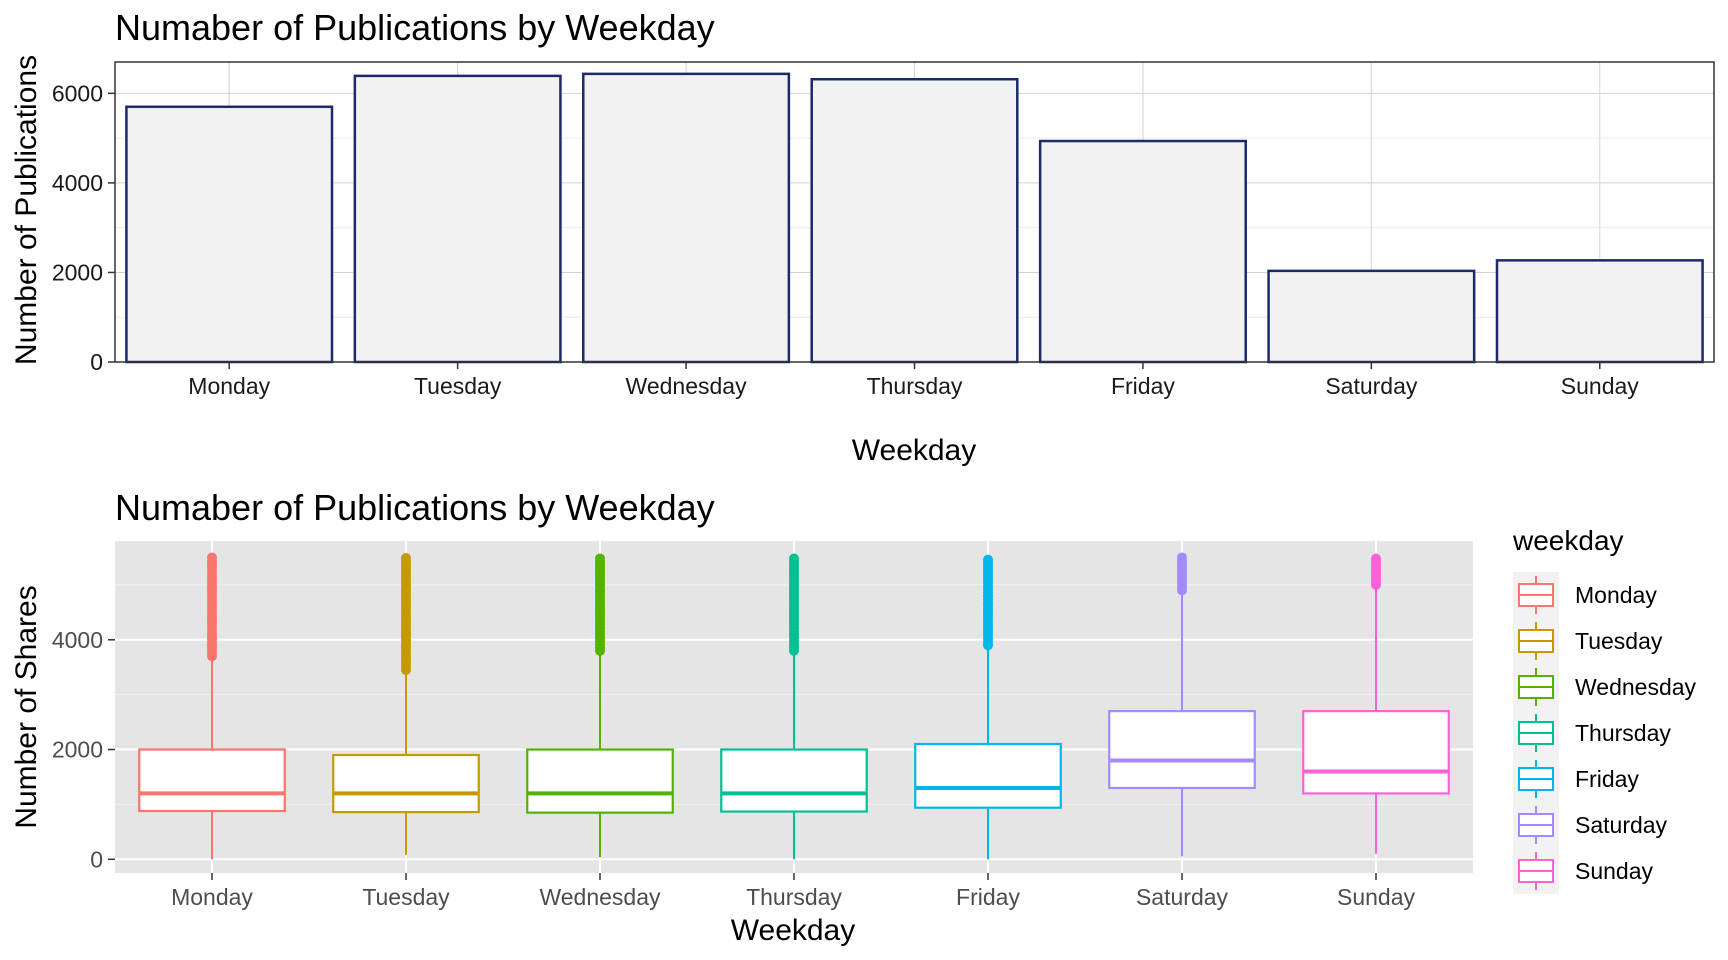 This screenshot has height=960, width=1728. Describe the element at coordinates (77, 183) in the screenshot. I see `bar-y-tick-label: 4000` at that location.